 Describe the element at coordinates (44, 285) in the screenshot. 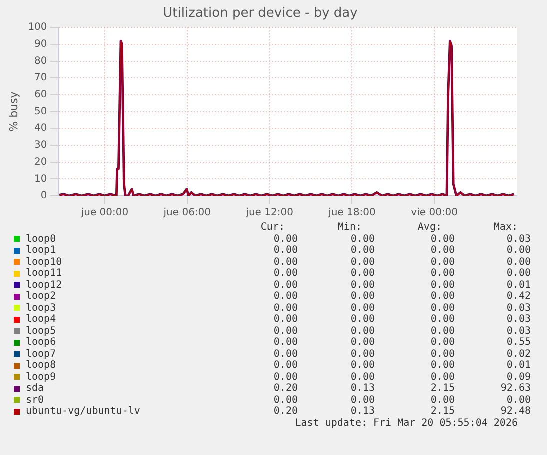

I see `legend-label: loop12` at that location.